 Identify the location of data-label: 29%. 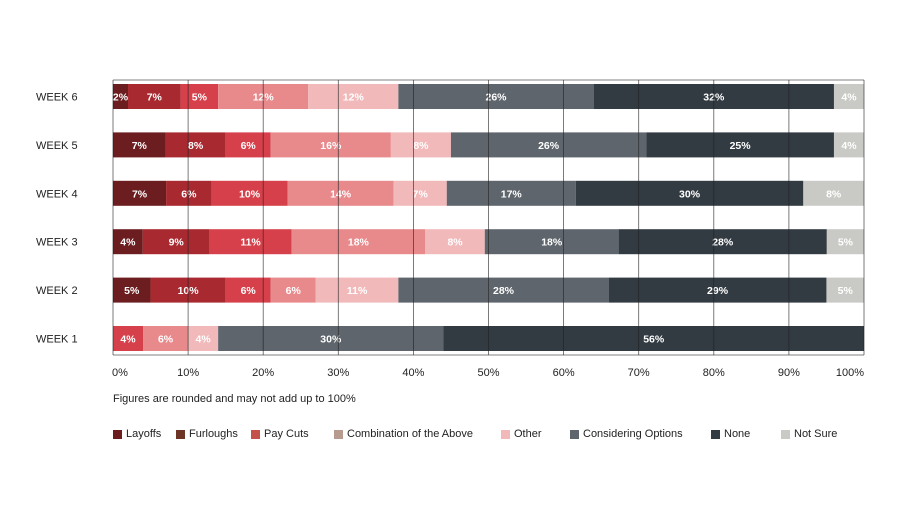
(718, 291).